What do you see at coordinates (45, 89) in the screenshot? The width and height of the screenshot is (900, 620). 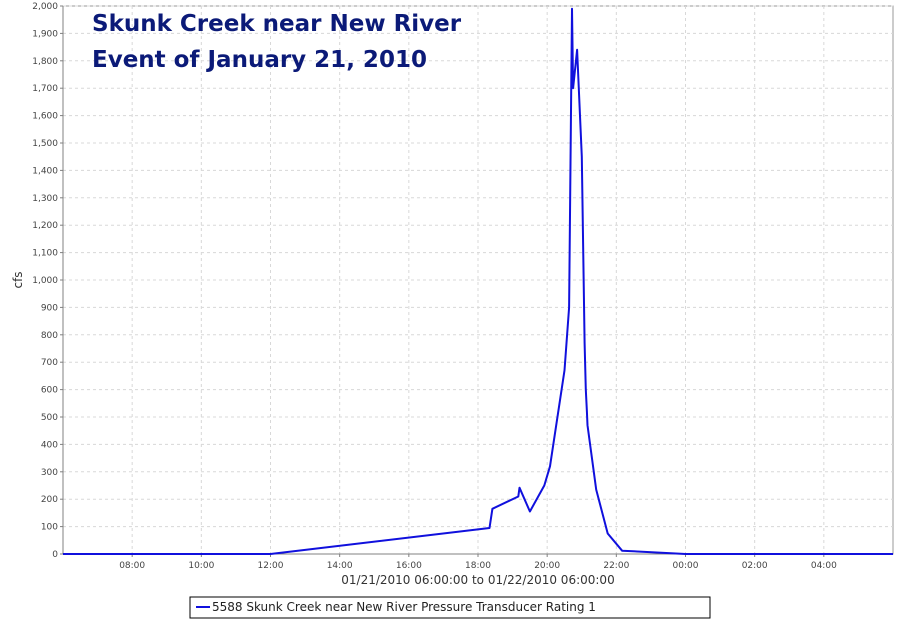 I see `y-tick-label: 1,700` at bounding box center [45, 89].